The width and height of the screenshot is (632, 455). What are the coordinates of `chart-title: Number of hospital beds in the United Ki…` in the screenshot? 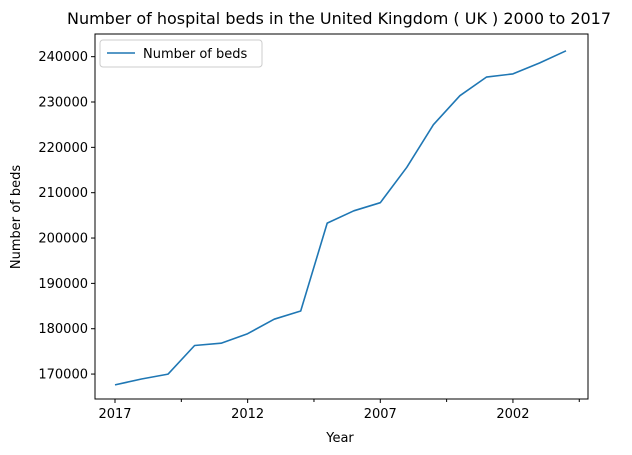 It's located at (339, 18).